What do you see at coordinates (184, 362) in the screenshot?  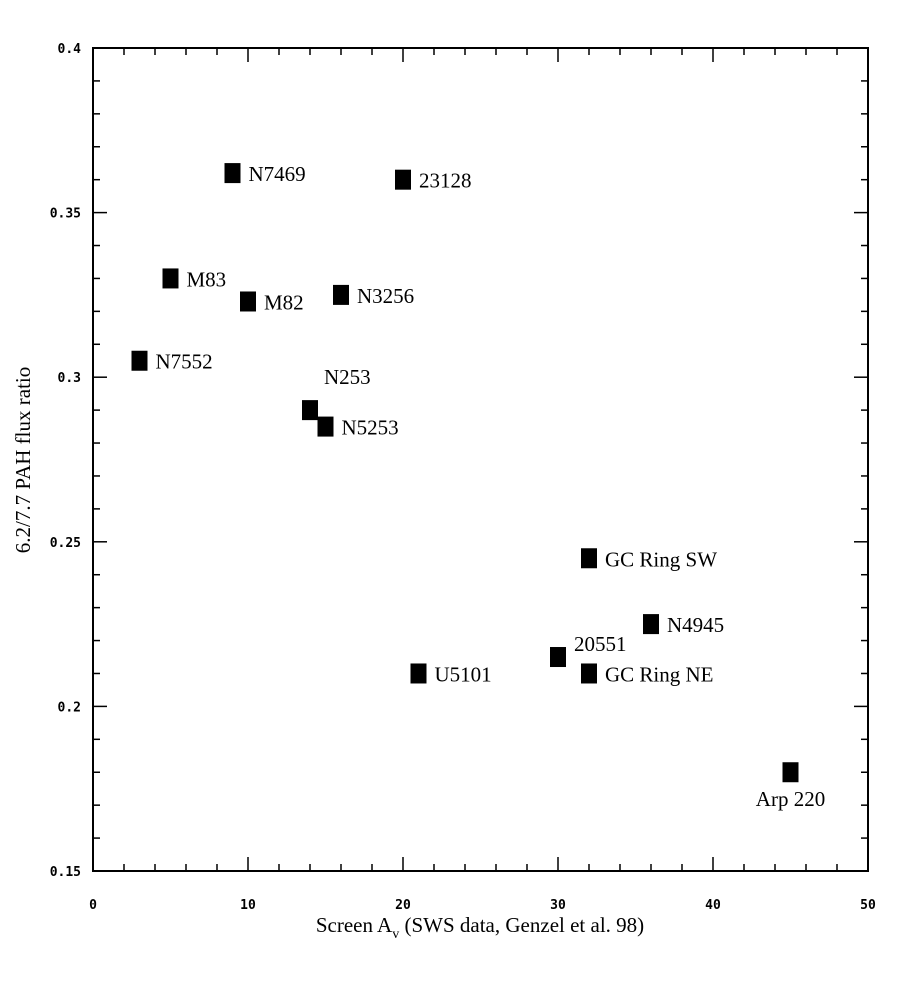 I see `point-label: N7552` at bounding box center [184, 362].